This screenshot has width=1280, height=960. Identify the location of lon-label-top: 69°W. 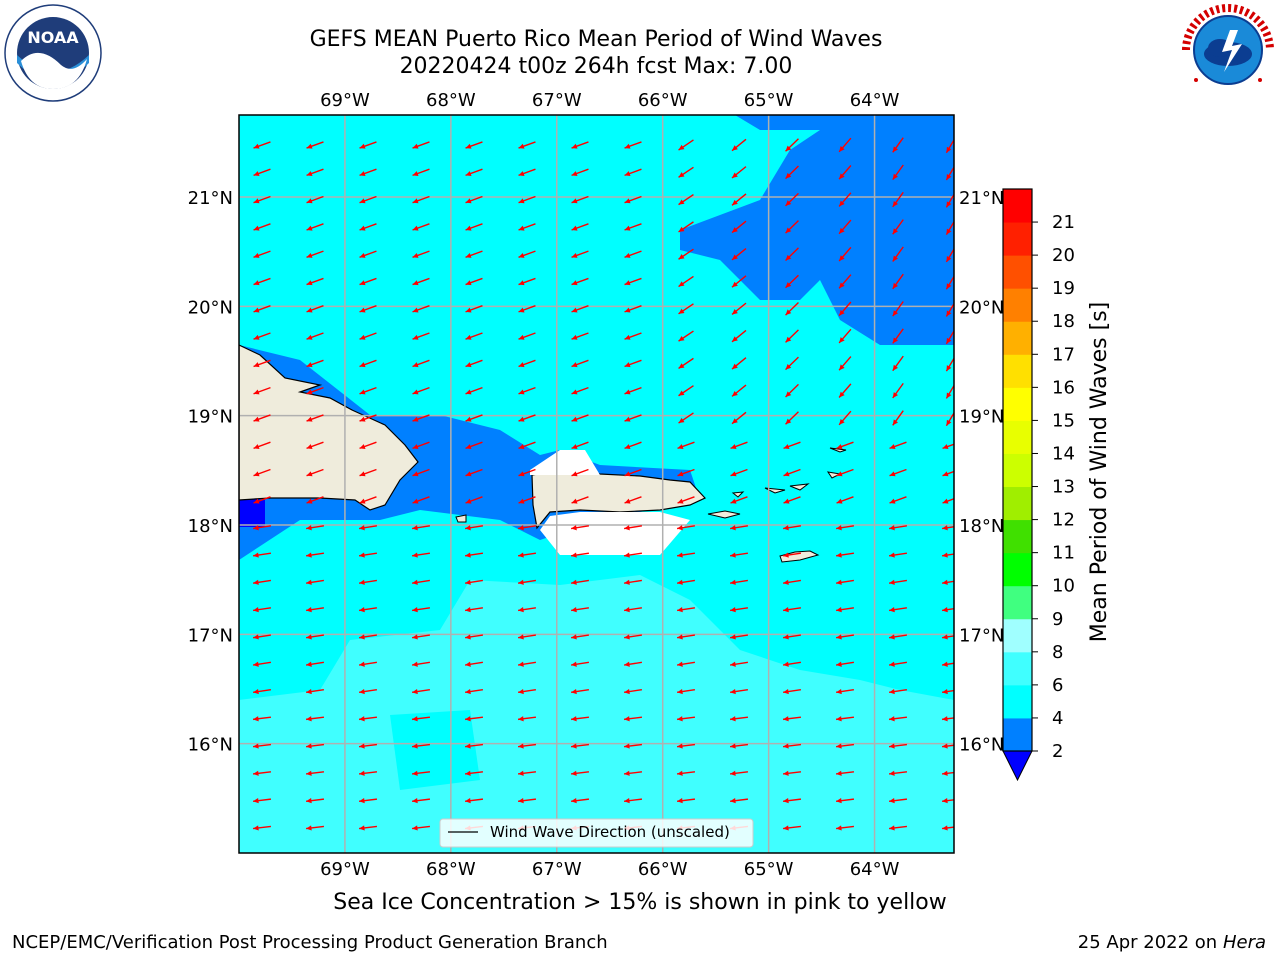
(345, 100).